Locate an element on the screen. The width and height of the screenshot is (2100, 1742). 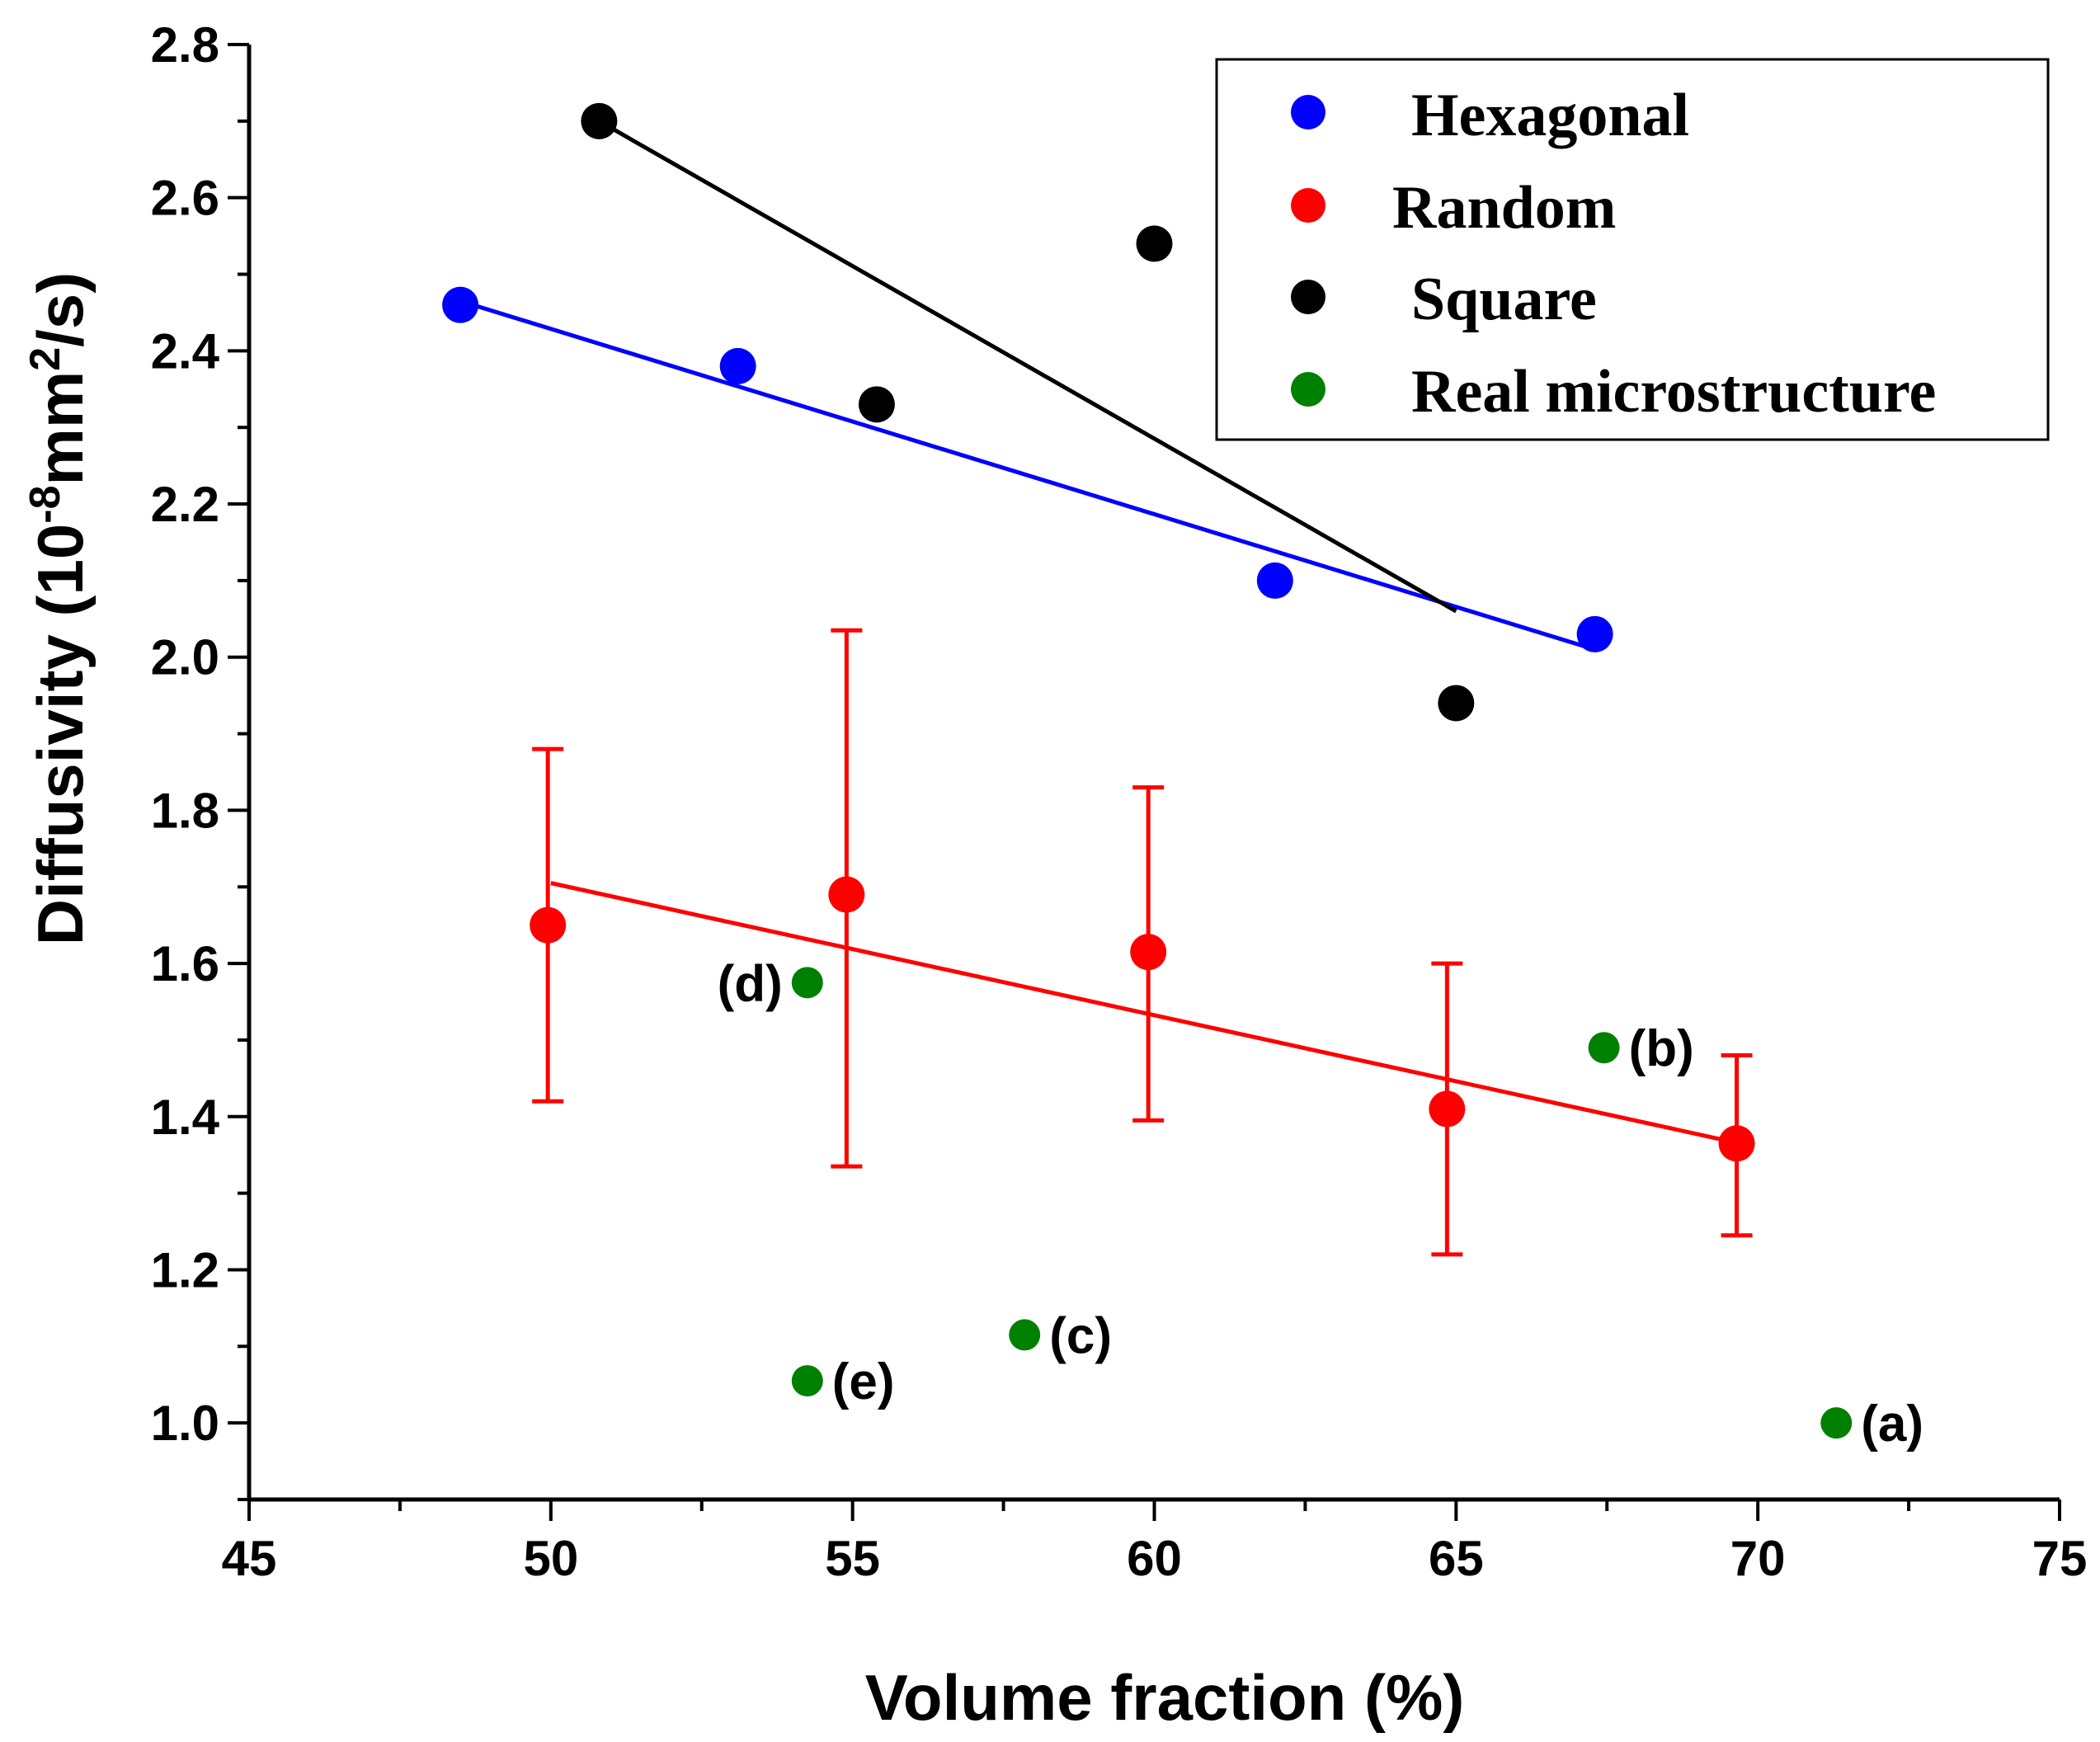
y-axis-title-sup1: -8 is located at coordinates (45, 504).